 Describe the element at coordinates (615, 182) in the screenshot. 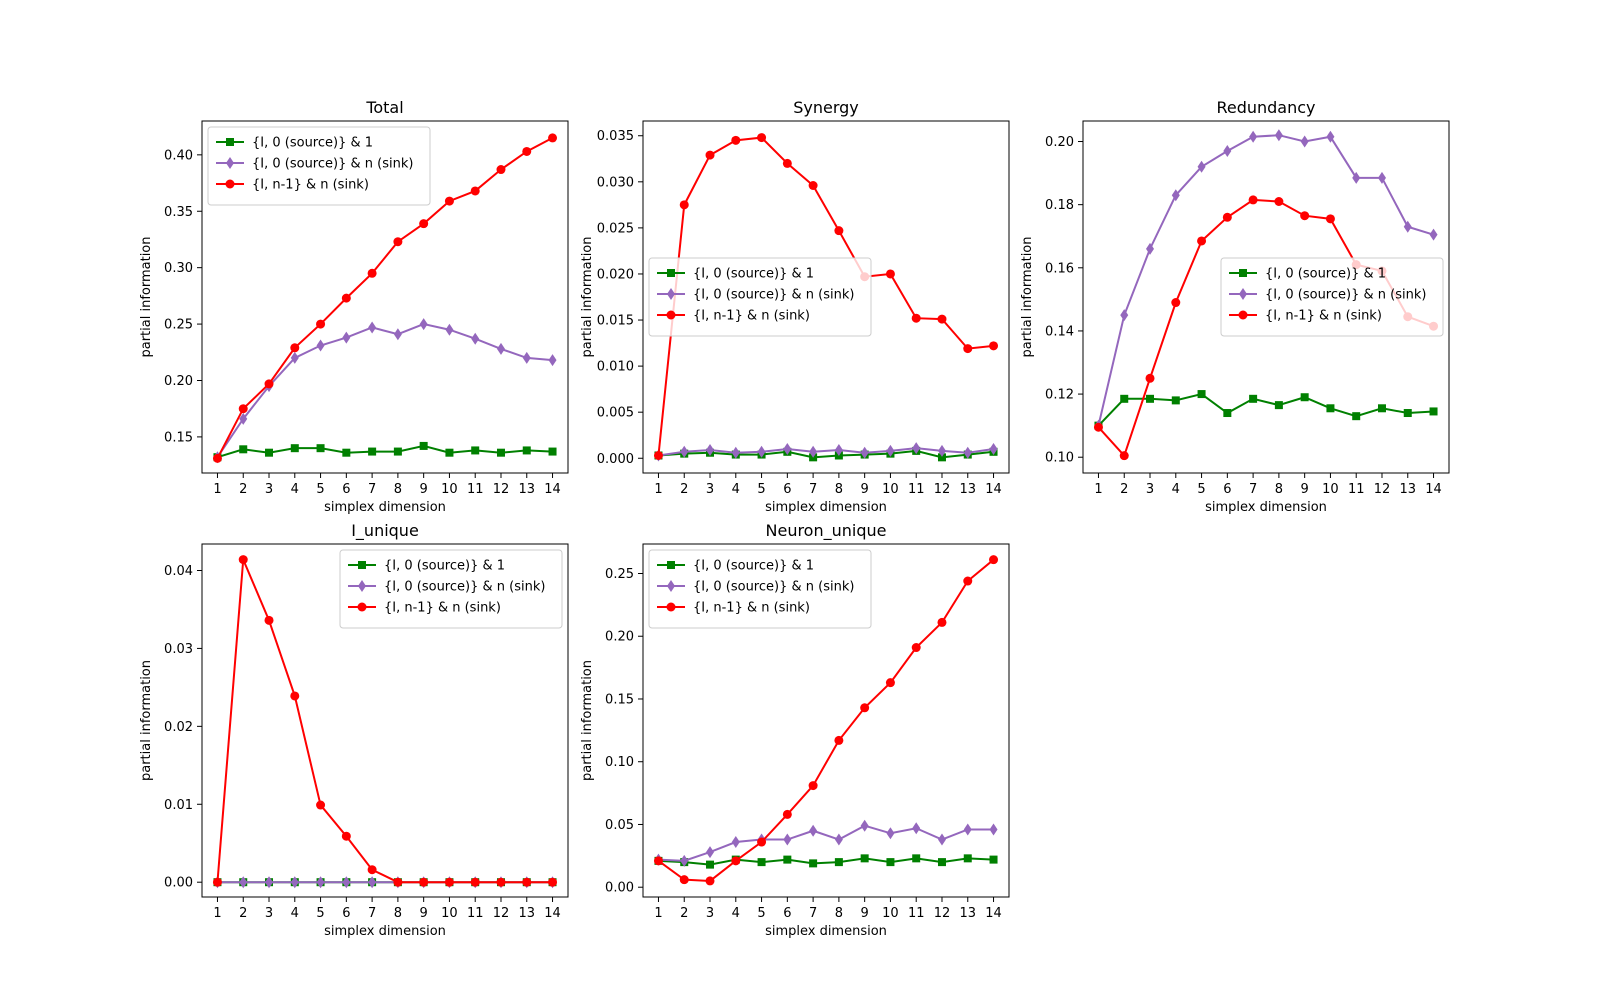

I see `y-tick-label: 0.030` at that location.